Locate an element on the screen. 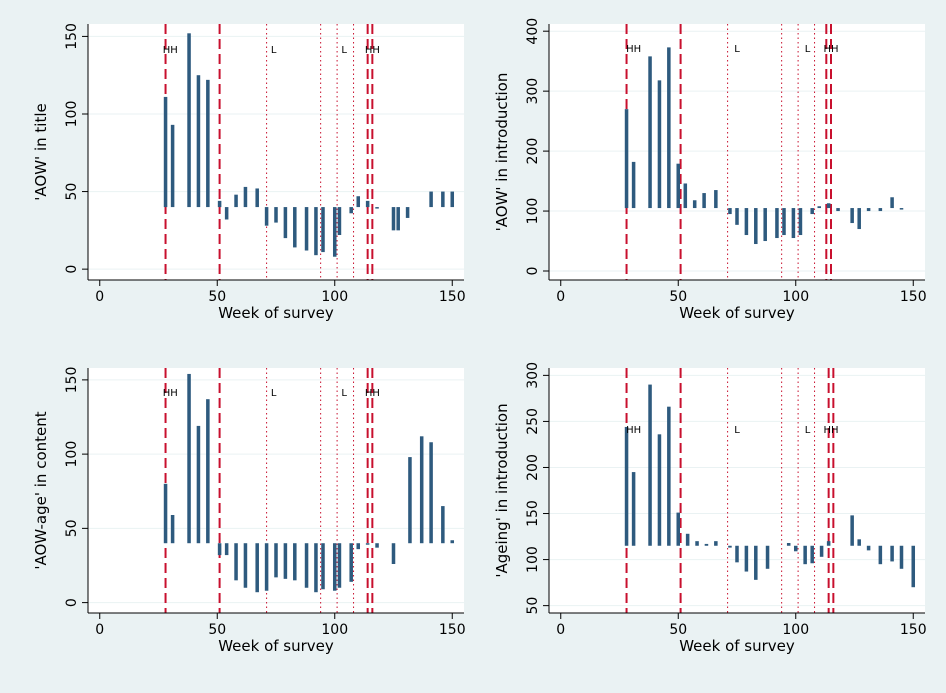  y-axis-title: 'AOW-age' in content is located at coordinates (41, 490).